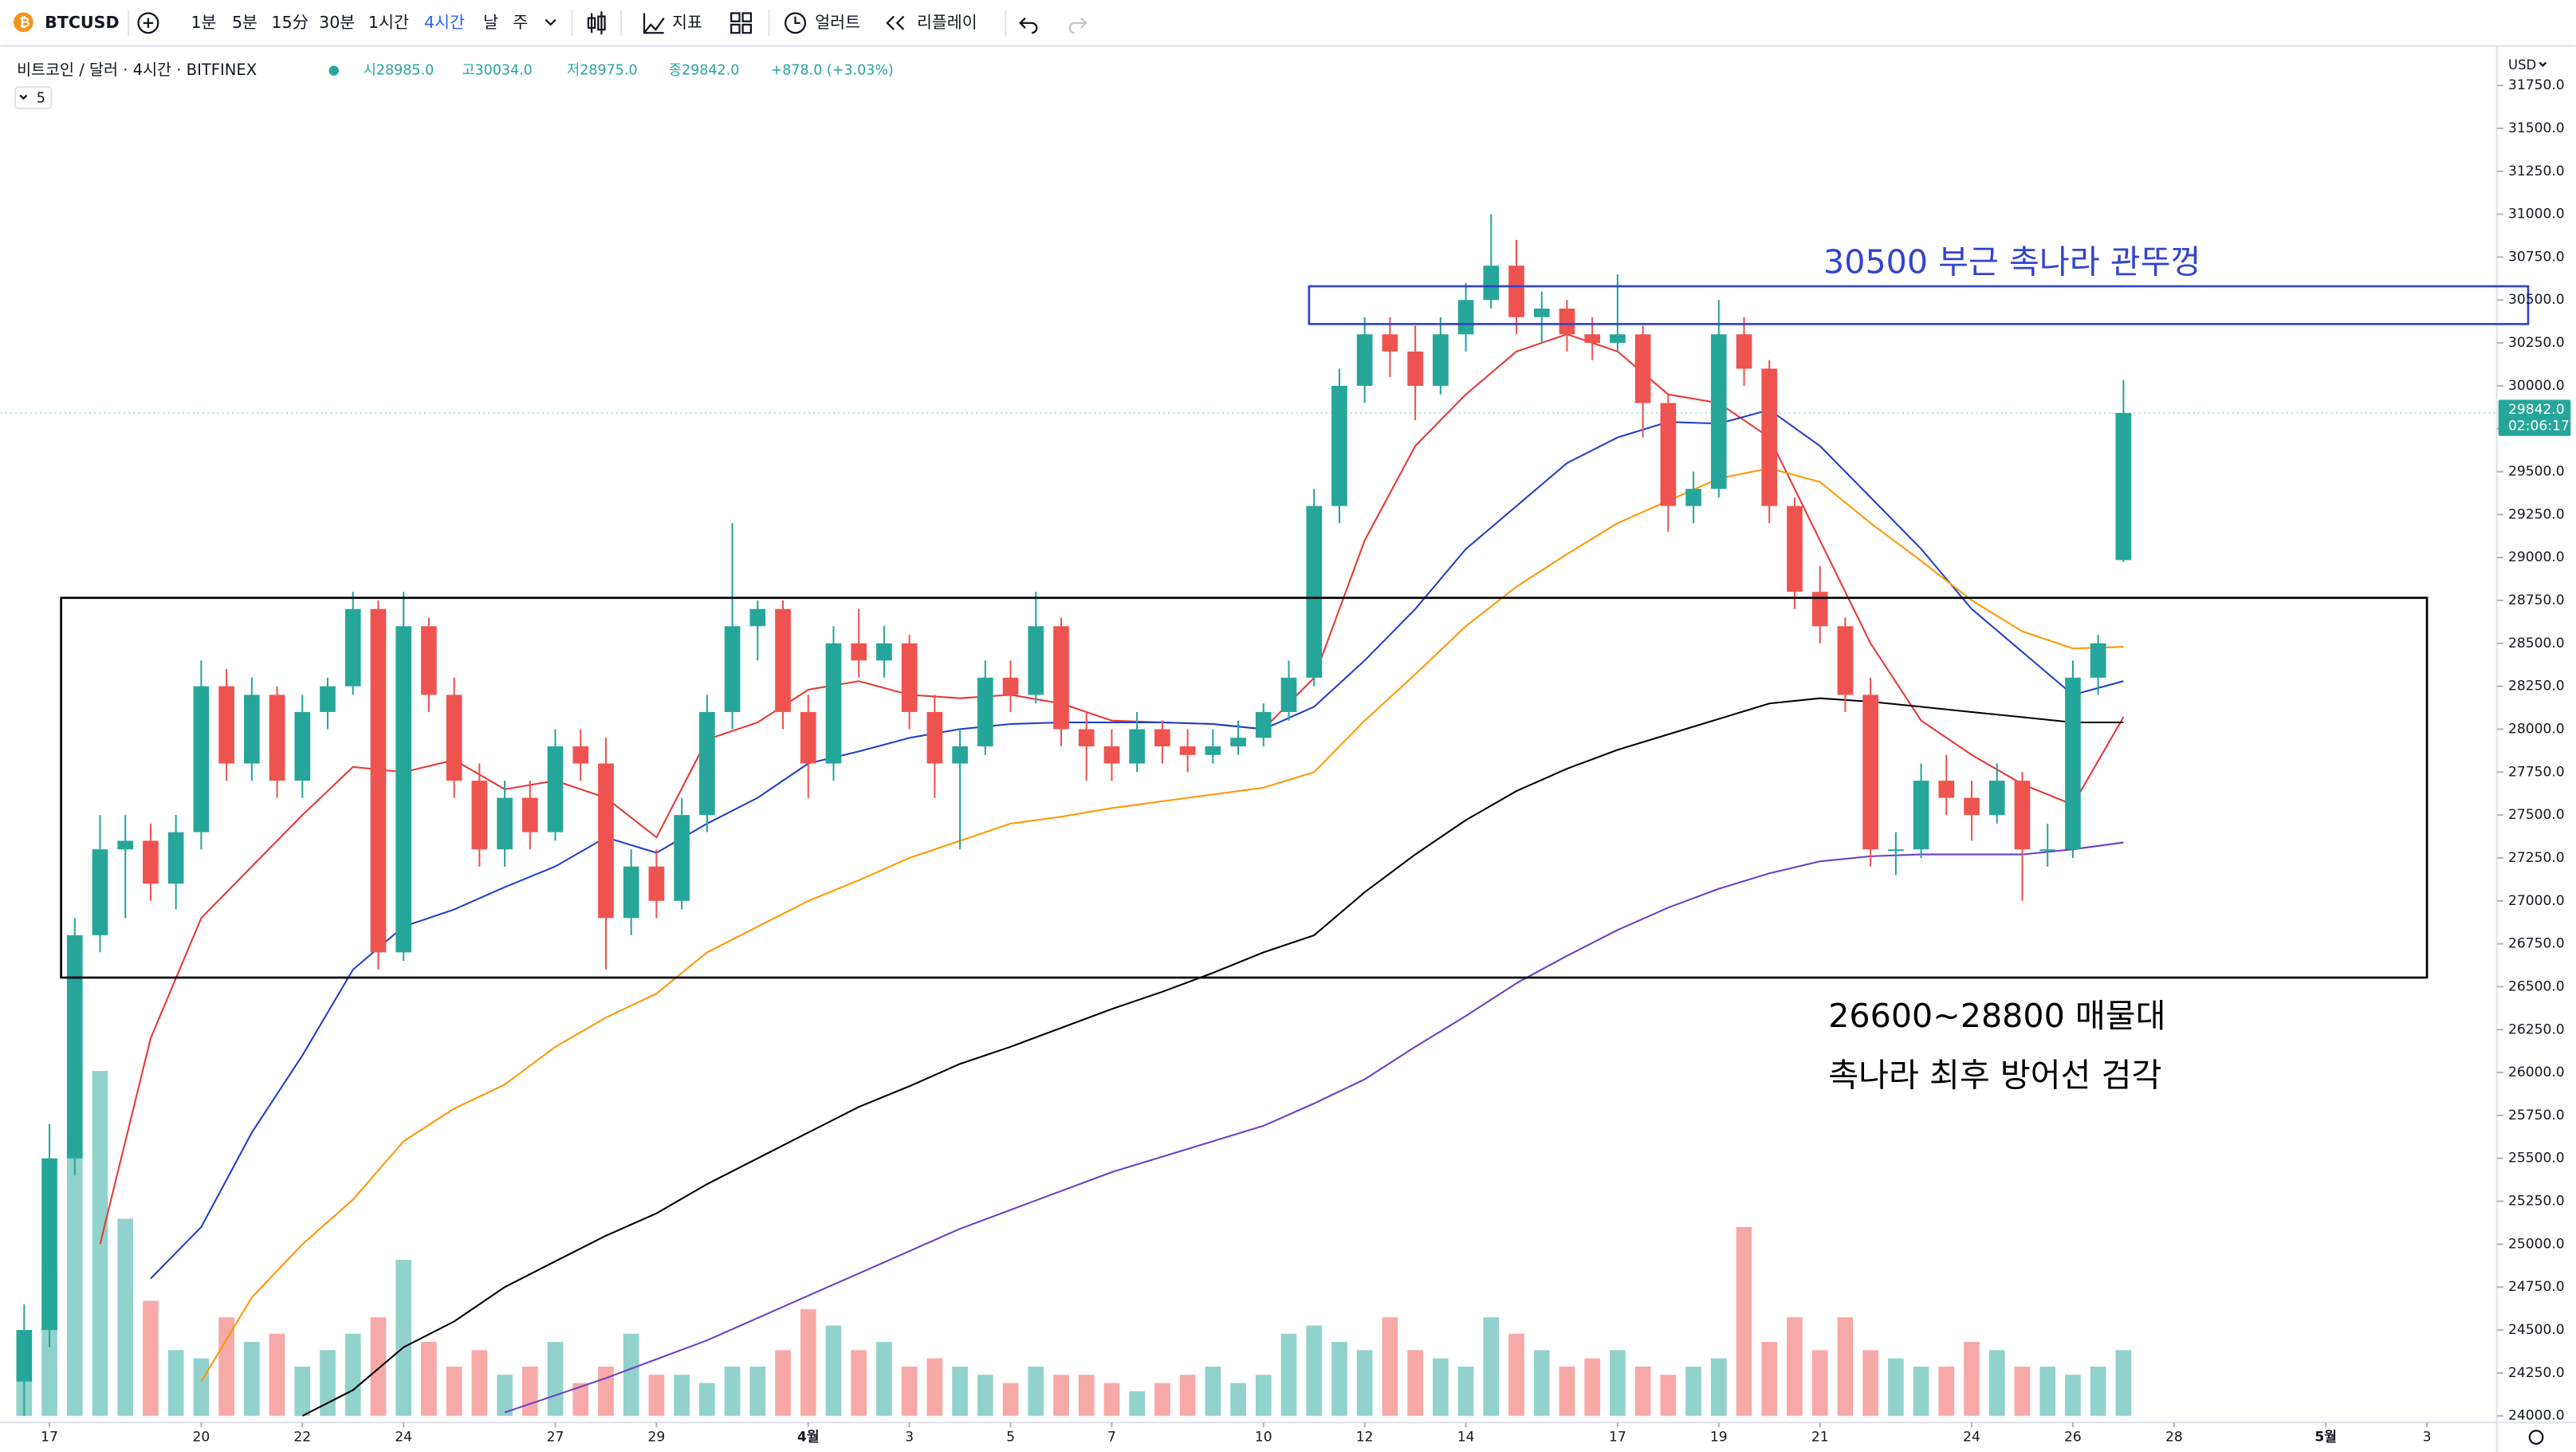  What do you see at coordinates (1077, 26) in the screenshot?
I see `redo` at bounding box center [1077, 26].